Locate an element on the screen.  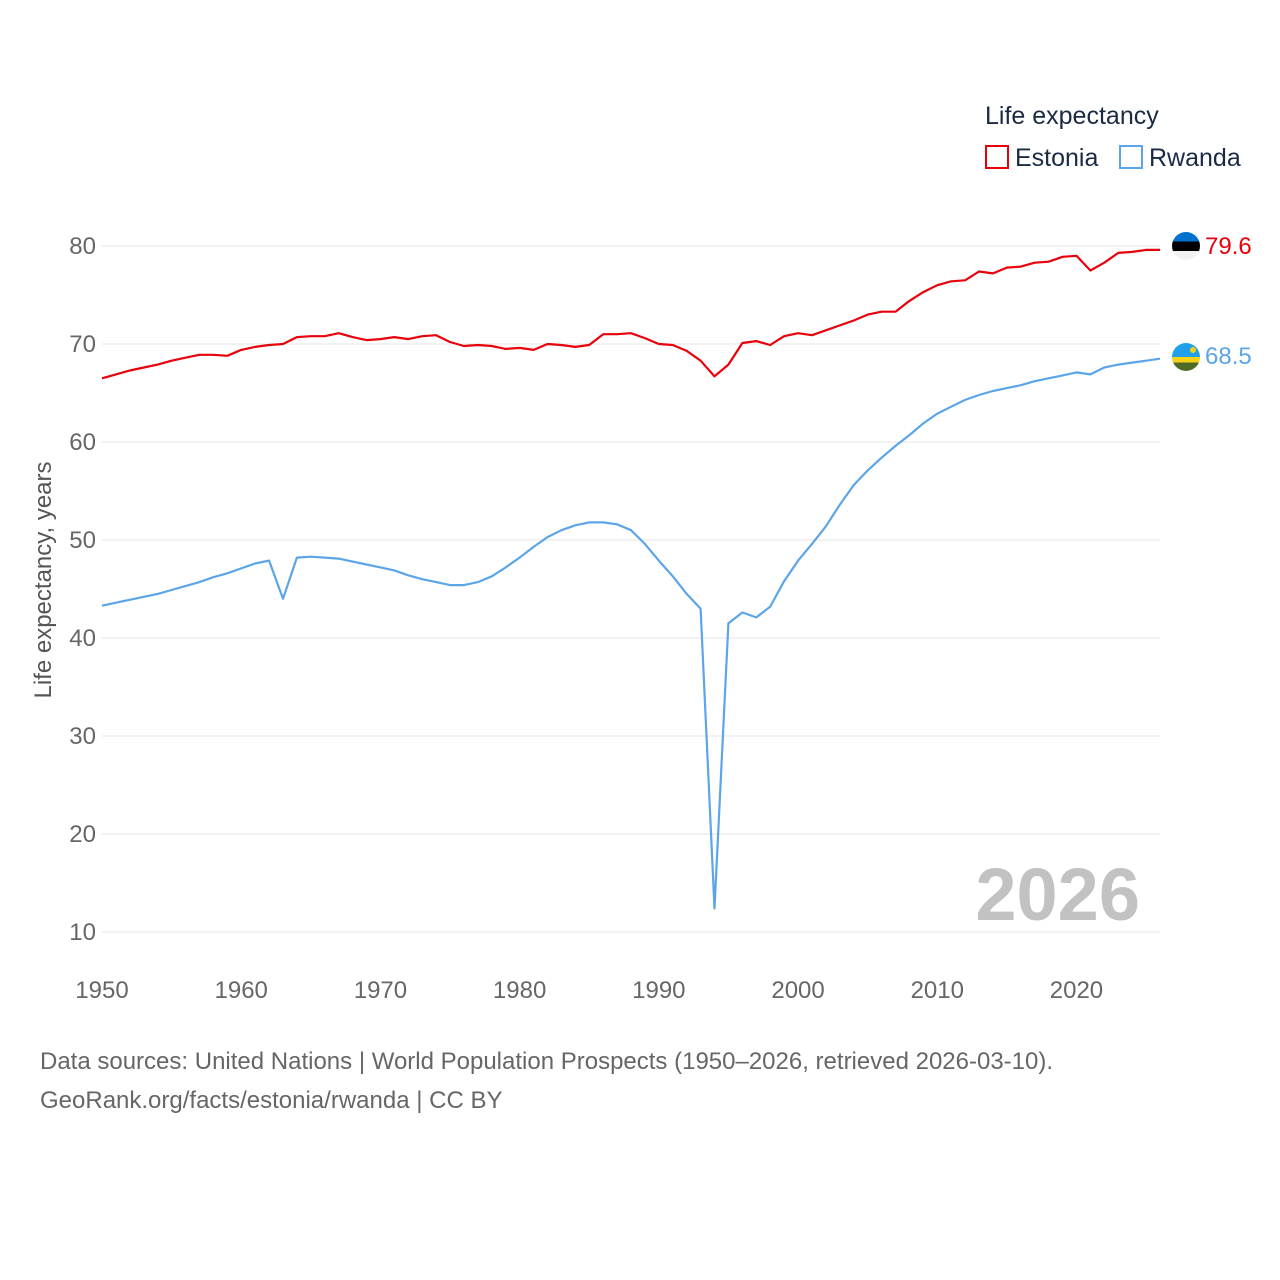
legend-swatch-estonia is located at coordinates (997, 157).